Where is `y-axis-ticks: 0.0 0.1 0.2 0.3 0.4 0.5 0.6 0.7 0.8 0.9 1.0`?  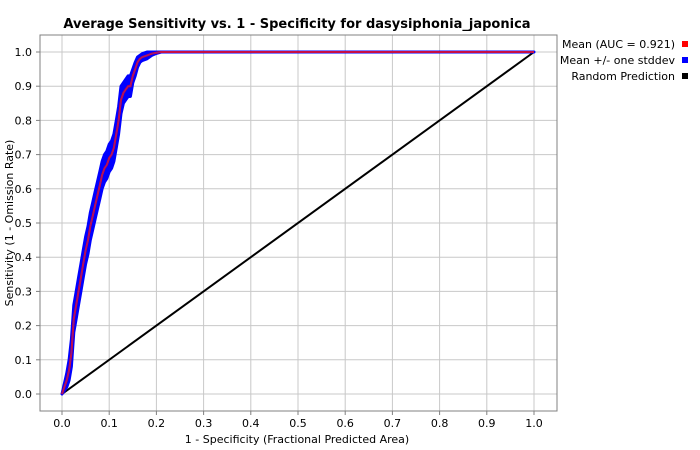
y-axis-ticks: 0.0 0.1 0.2 0.3 0.4 0.5 0.6 0.7 0.8 0.9 1.0 is located at coordinates (27, 223).